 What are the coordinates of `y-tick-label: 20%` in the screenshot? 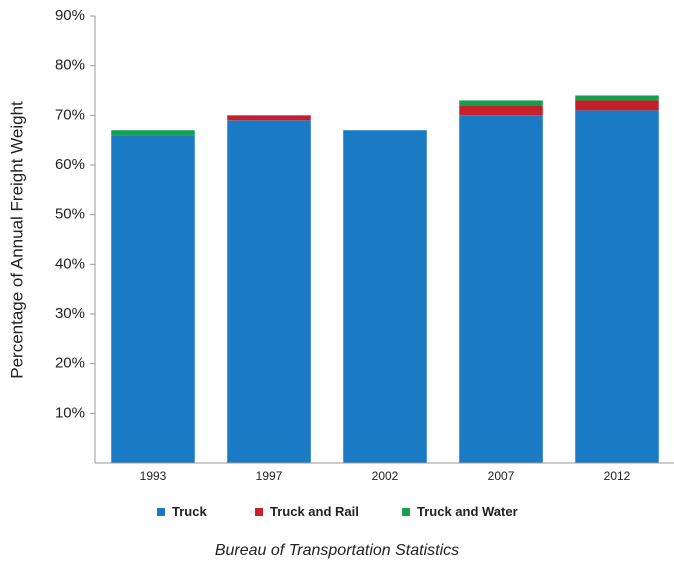 It's located at (70, 363).